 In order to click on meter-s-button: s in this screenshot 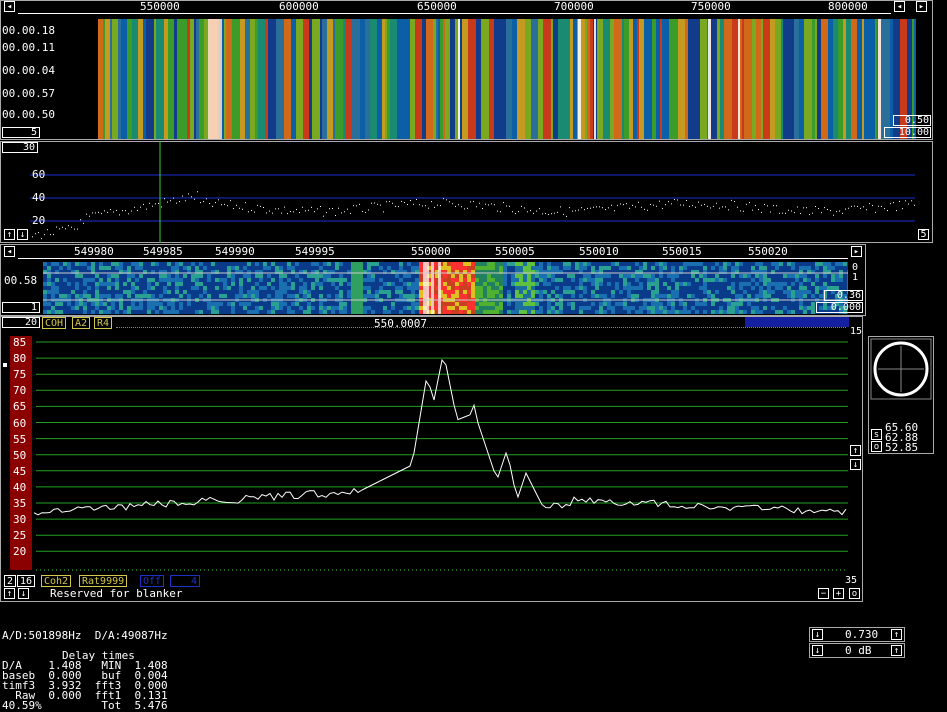, I will do `click(876, 434)`.